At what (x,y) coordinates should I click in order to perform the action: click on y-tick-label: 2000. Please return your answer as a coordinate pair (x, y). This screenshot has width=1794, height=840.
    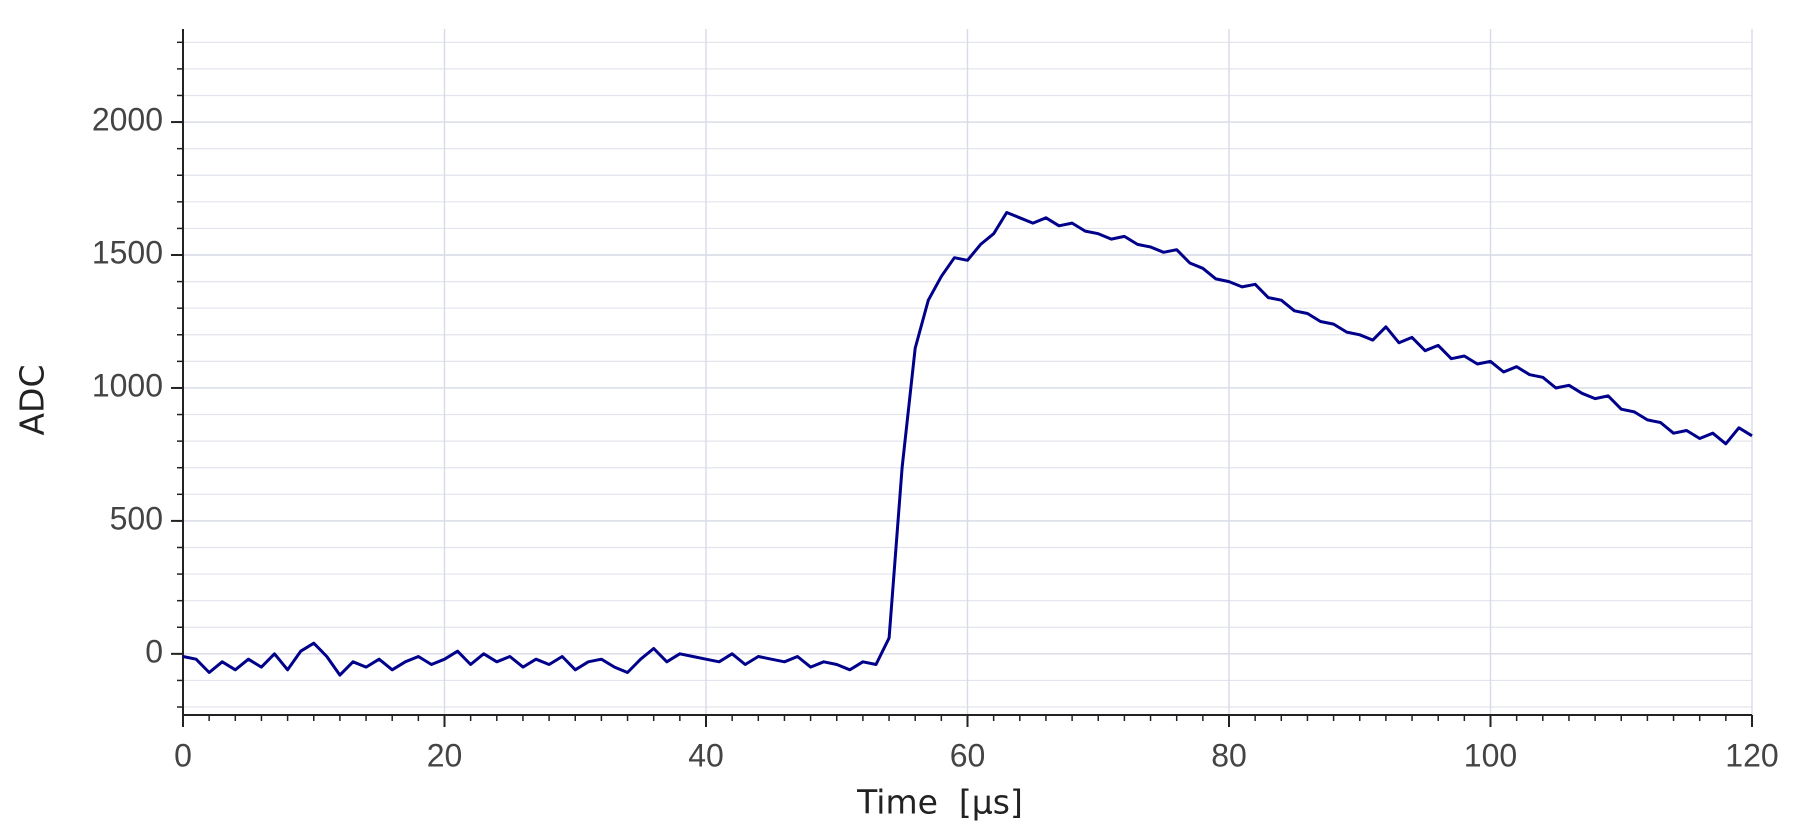
    Looking at the image, I should click on (127, 120).